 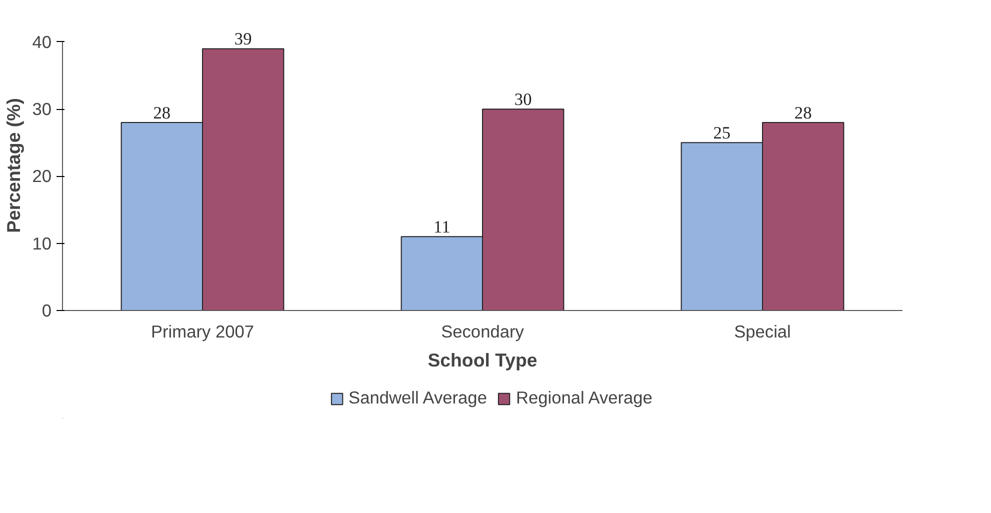 What do you see at coordinates (722, 133) in the screenshot?
I see `data-label: 25` at bounding box center [722, 133].